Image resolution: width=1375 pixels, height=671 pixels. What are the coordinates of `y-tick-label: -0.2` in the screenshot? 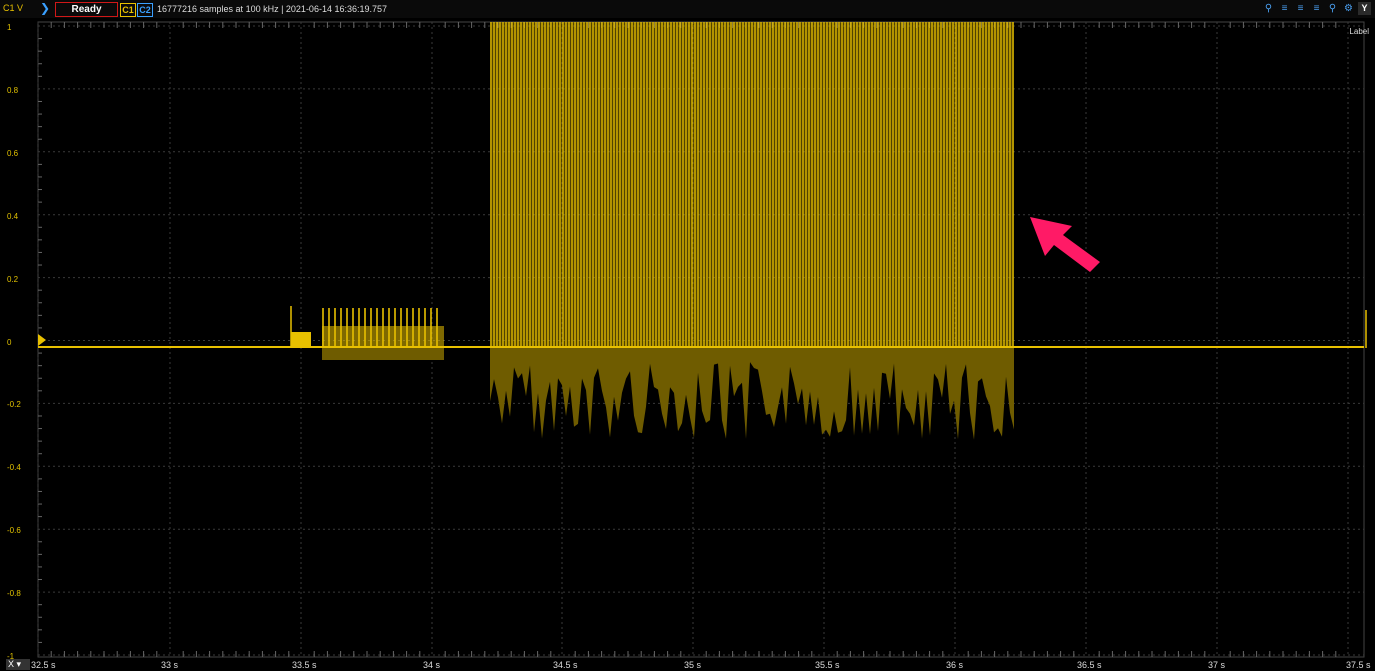 It's located at (14, 405).